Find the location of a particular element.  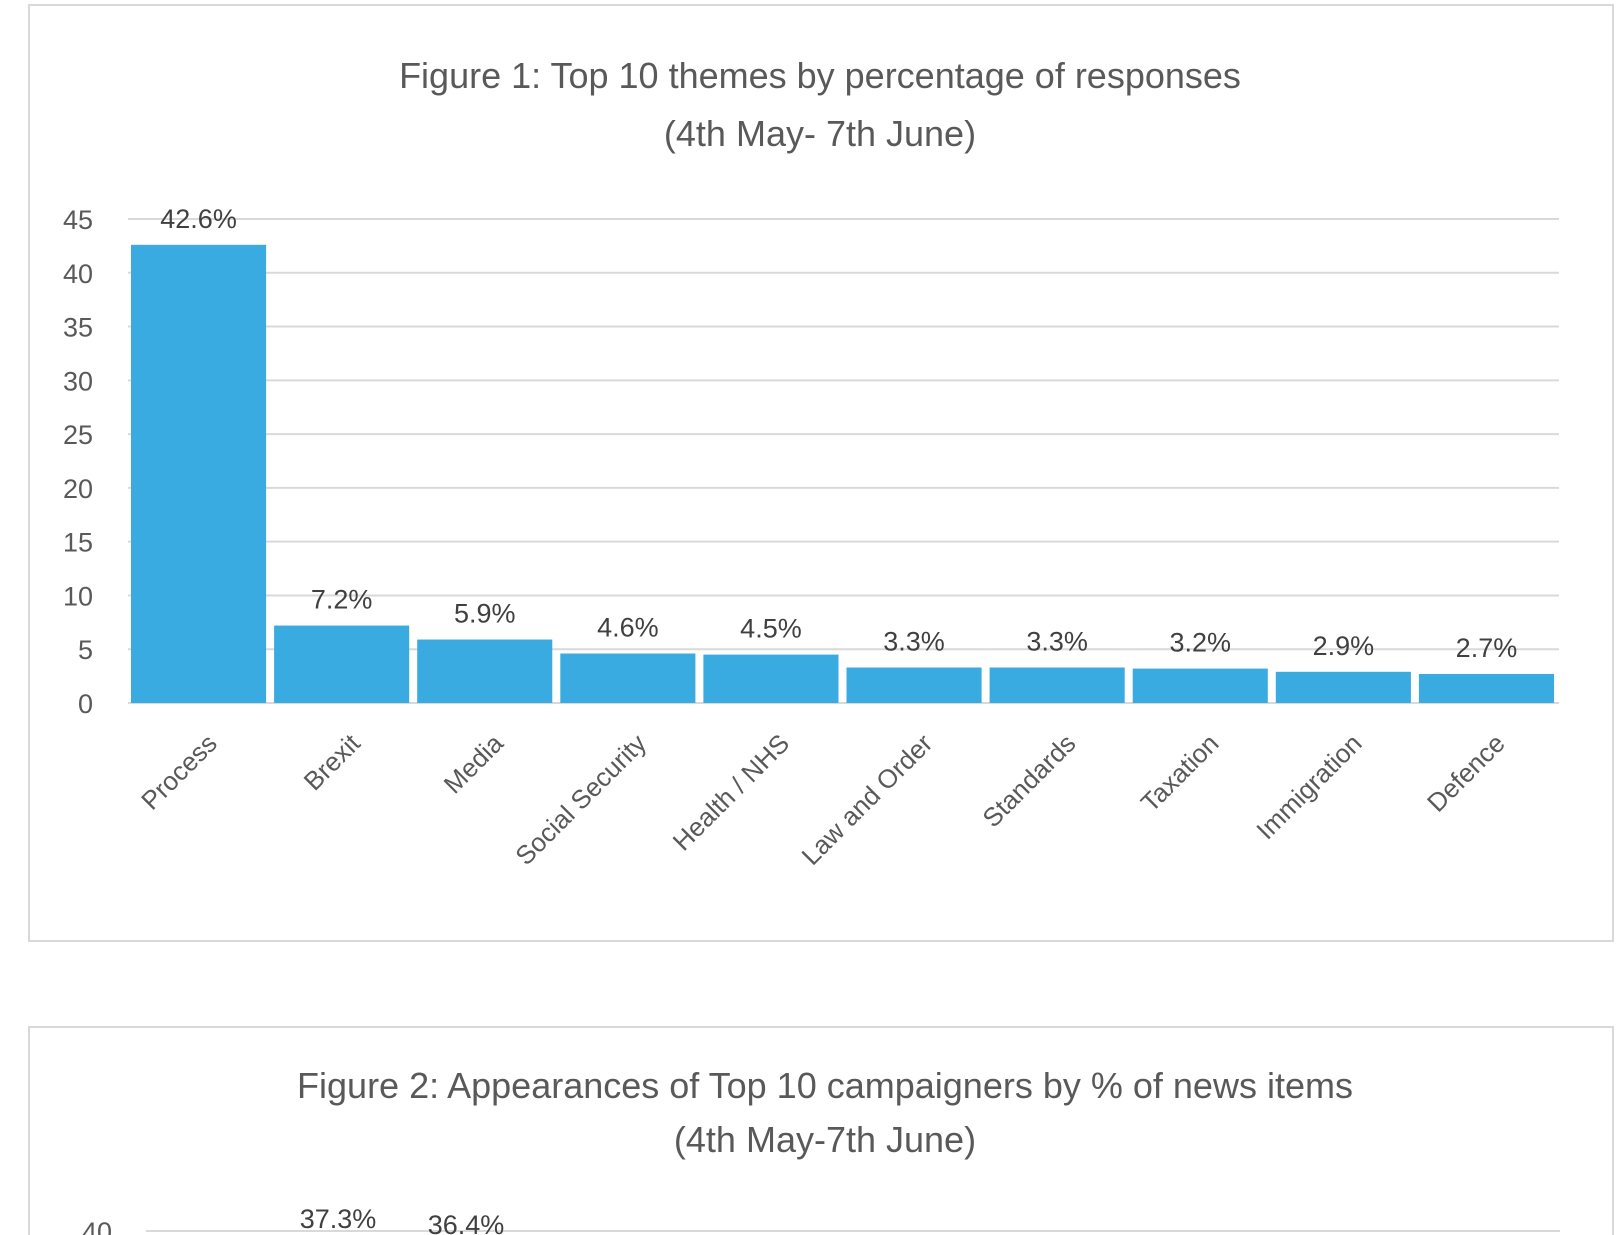

ytick-label: 25 is located at coordinates (78, 435).